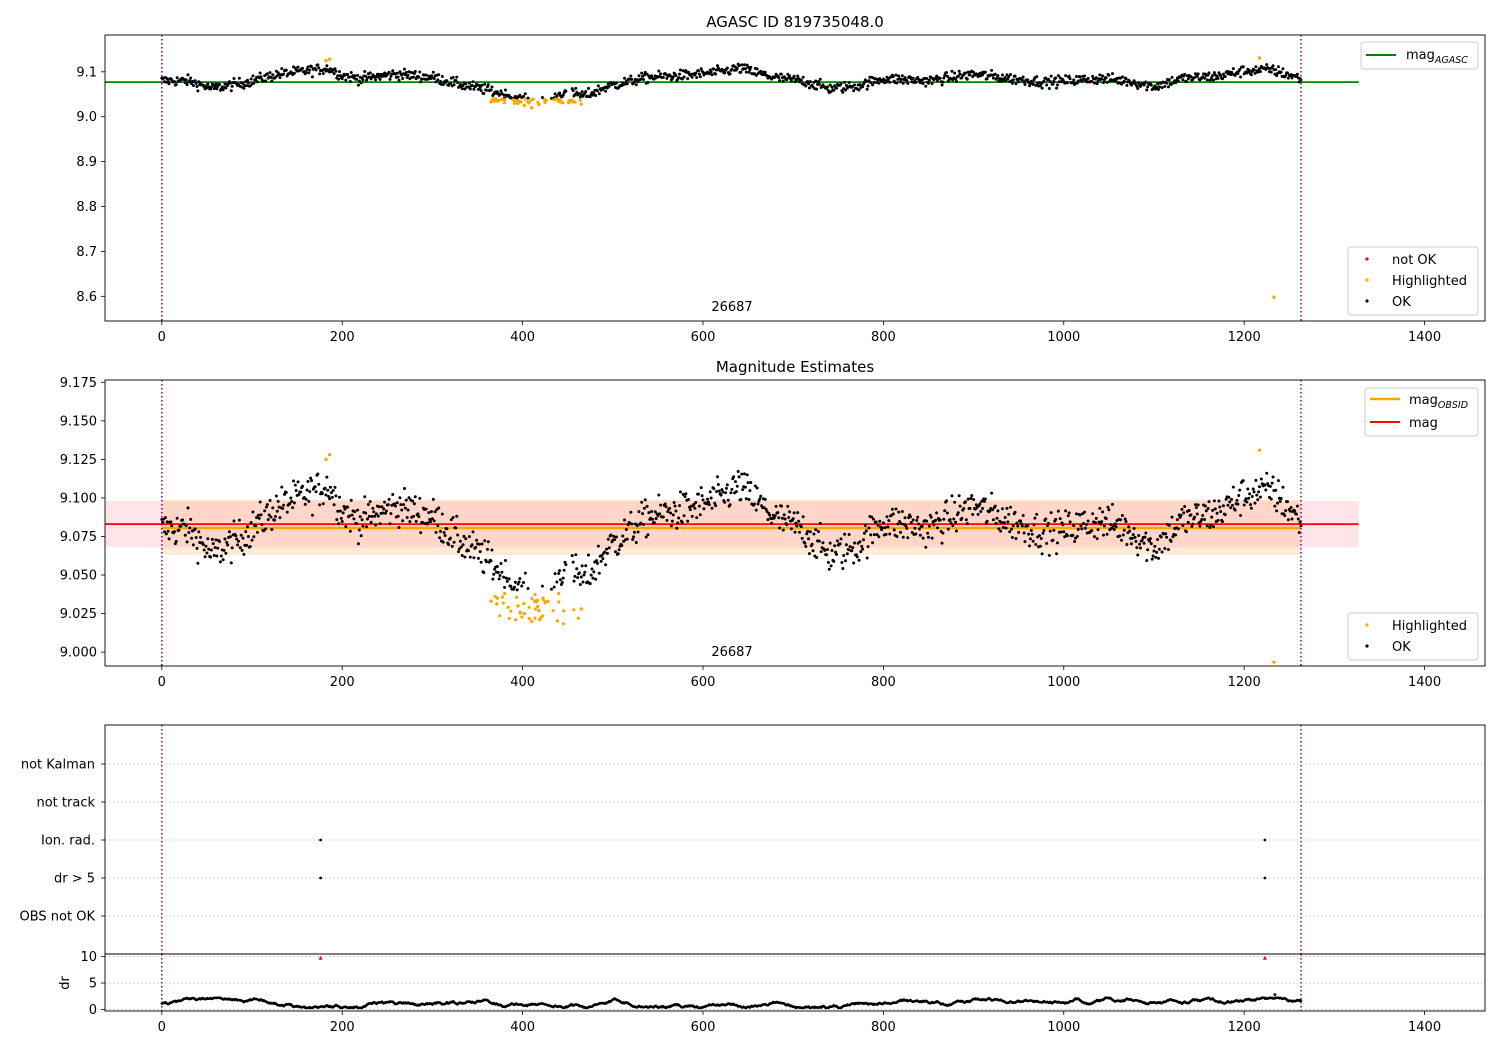 This screenshot has width=1500, height=1050. What do you see at coordinates (65, 803) in the screenshot?
I see `category-label: not track` at bounding box center [65, 803].